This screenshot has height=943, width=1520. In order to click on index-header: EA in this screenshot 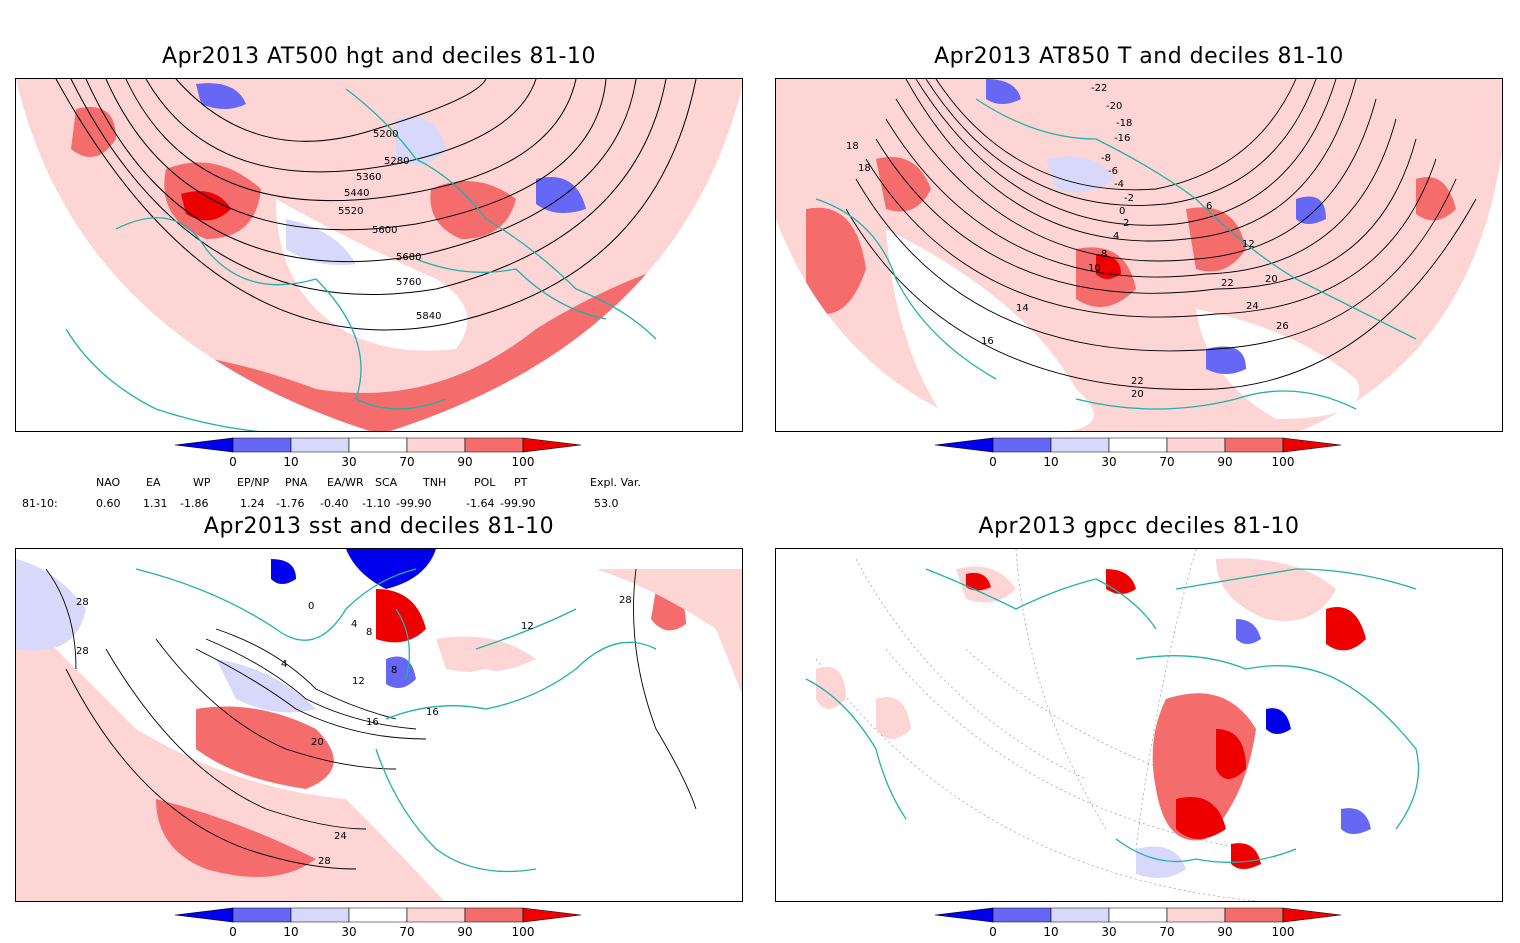, I will do `click(153, 482)`.